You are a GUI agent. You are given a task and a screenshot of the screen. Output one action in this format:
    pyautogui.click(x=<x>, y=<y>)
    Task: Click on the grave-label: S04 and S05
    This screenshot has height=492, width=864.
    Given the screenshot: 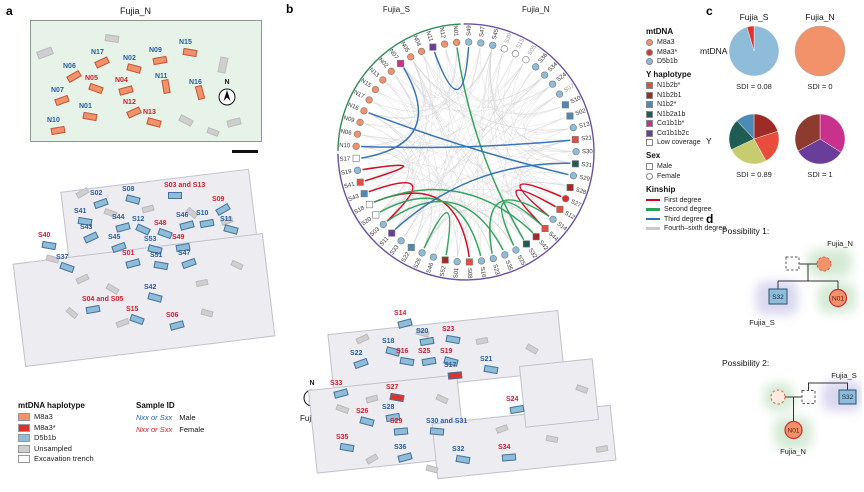 What is the action you would take?
    pyautogui.click(x=103, y=299)
    